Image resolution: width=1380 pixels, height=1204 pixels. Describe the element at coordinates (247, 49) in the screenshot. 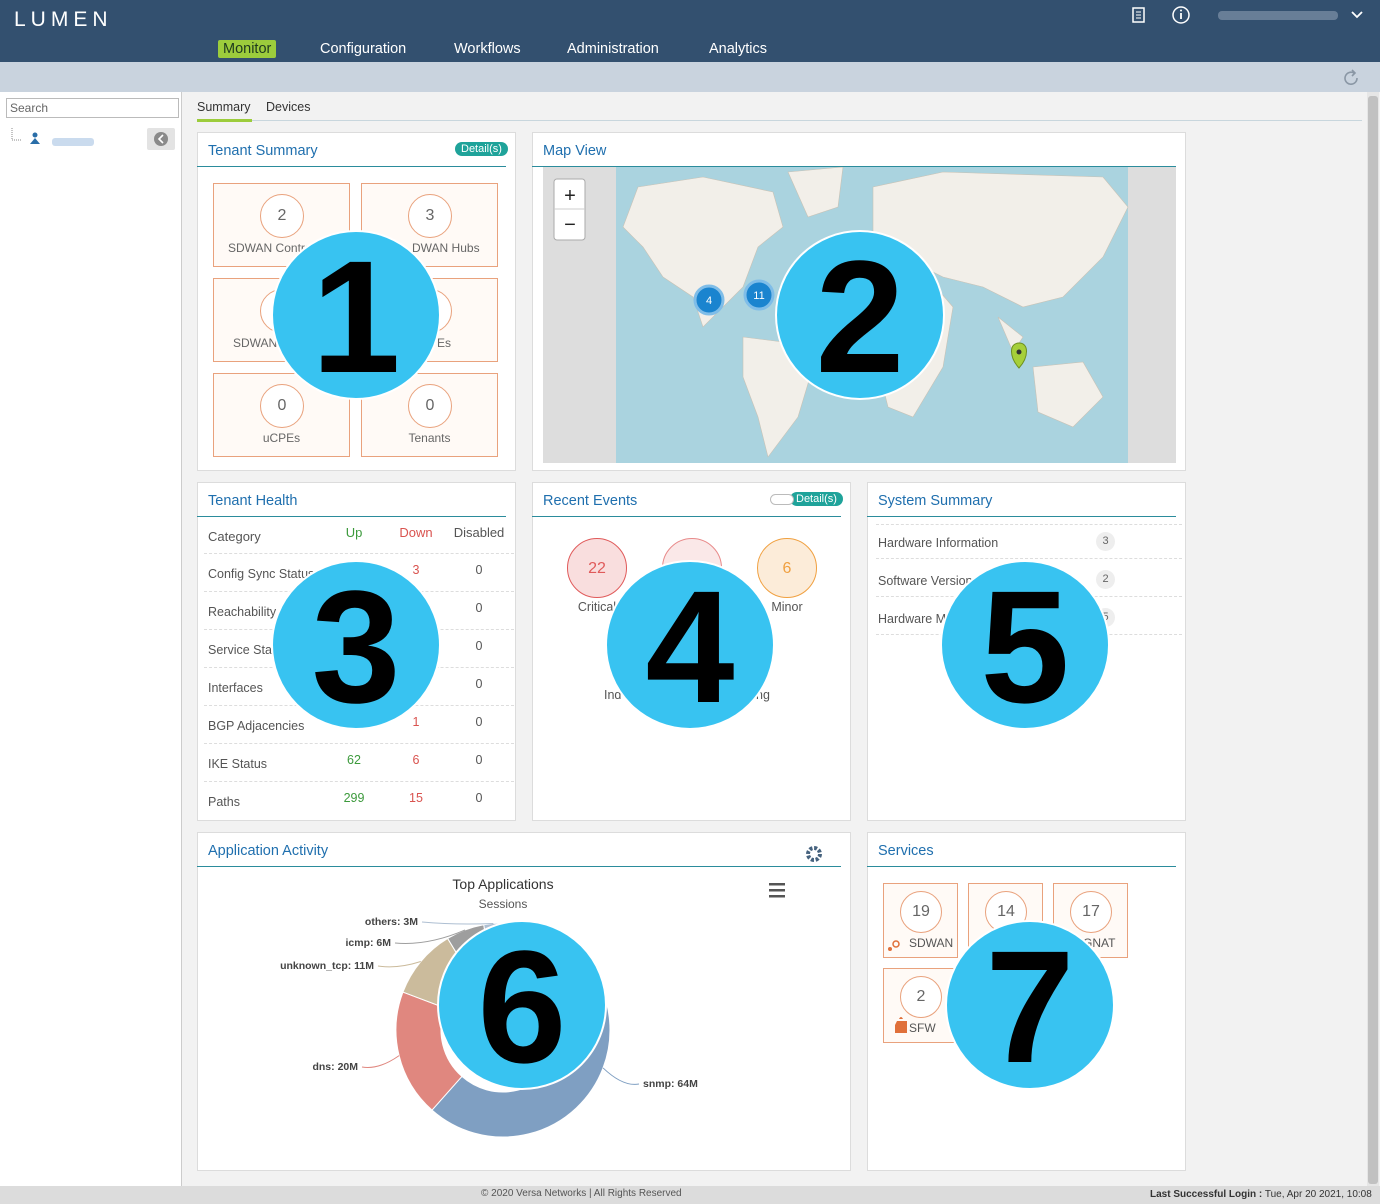

I see `nav-item: Monitor` at that location.